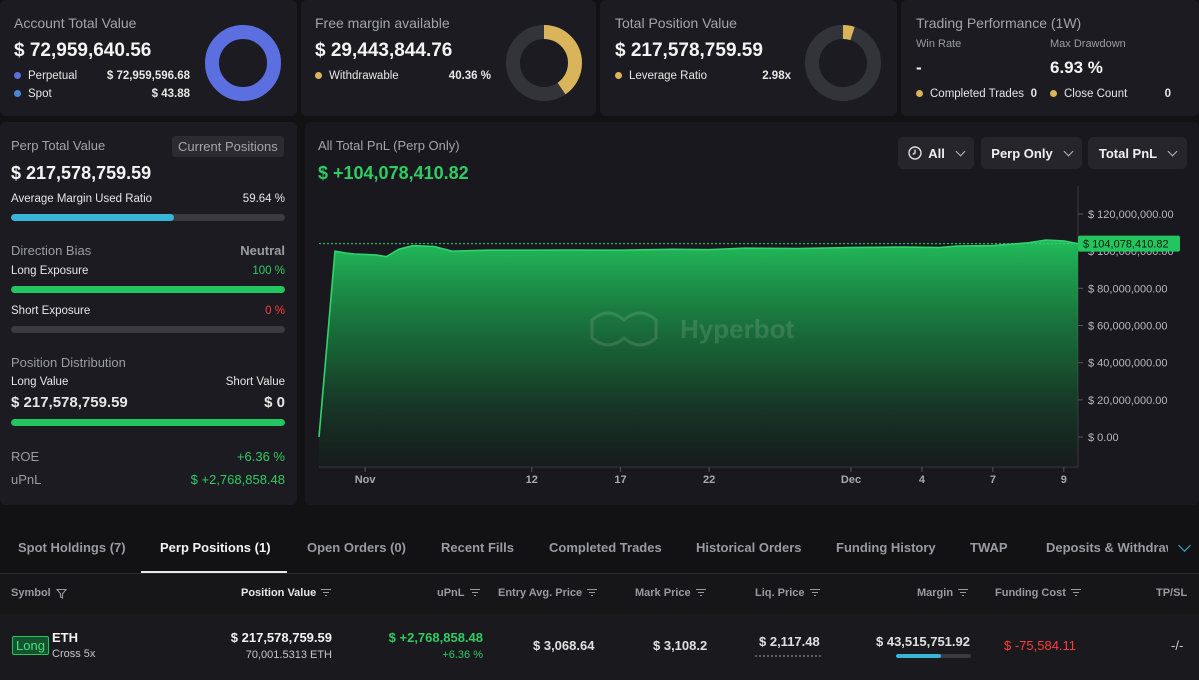 The height and width of the screenshot is (680, 1199). I want to click on col-entry-price-label: Entry Avg. Price, so click(540, 593).